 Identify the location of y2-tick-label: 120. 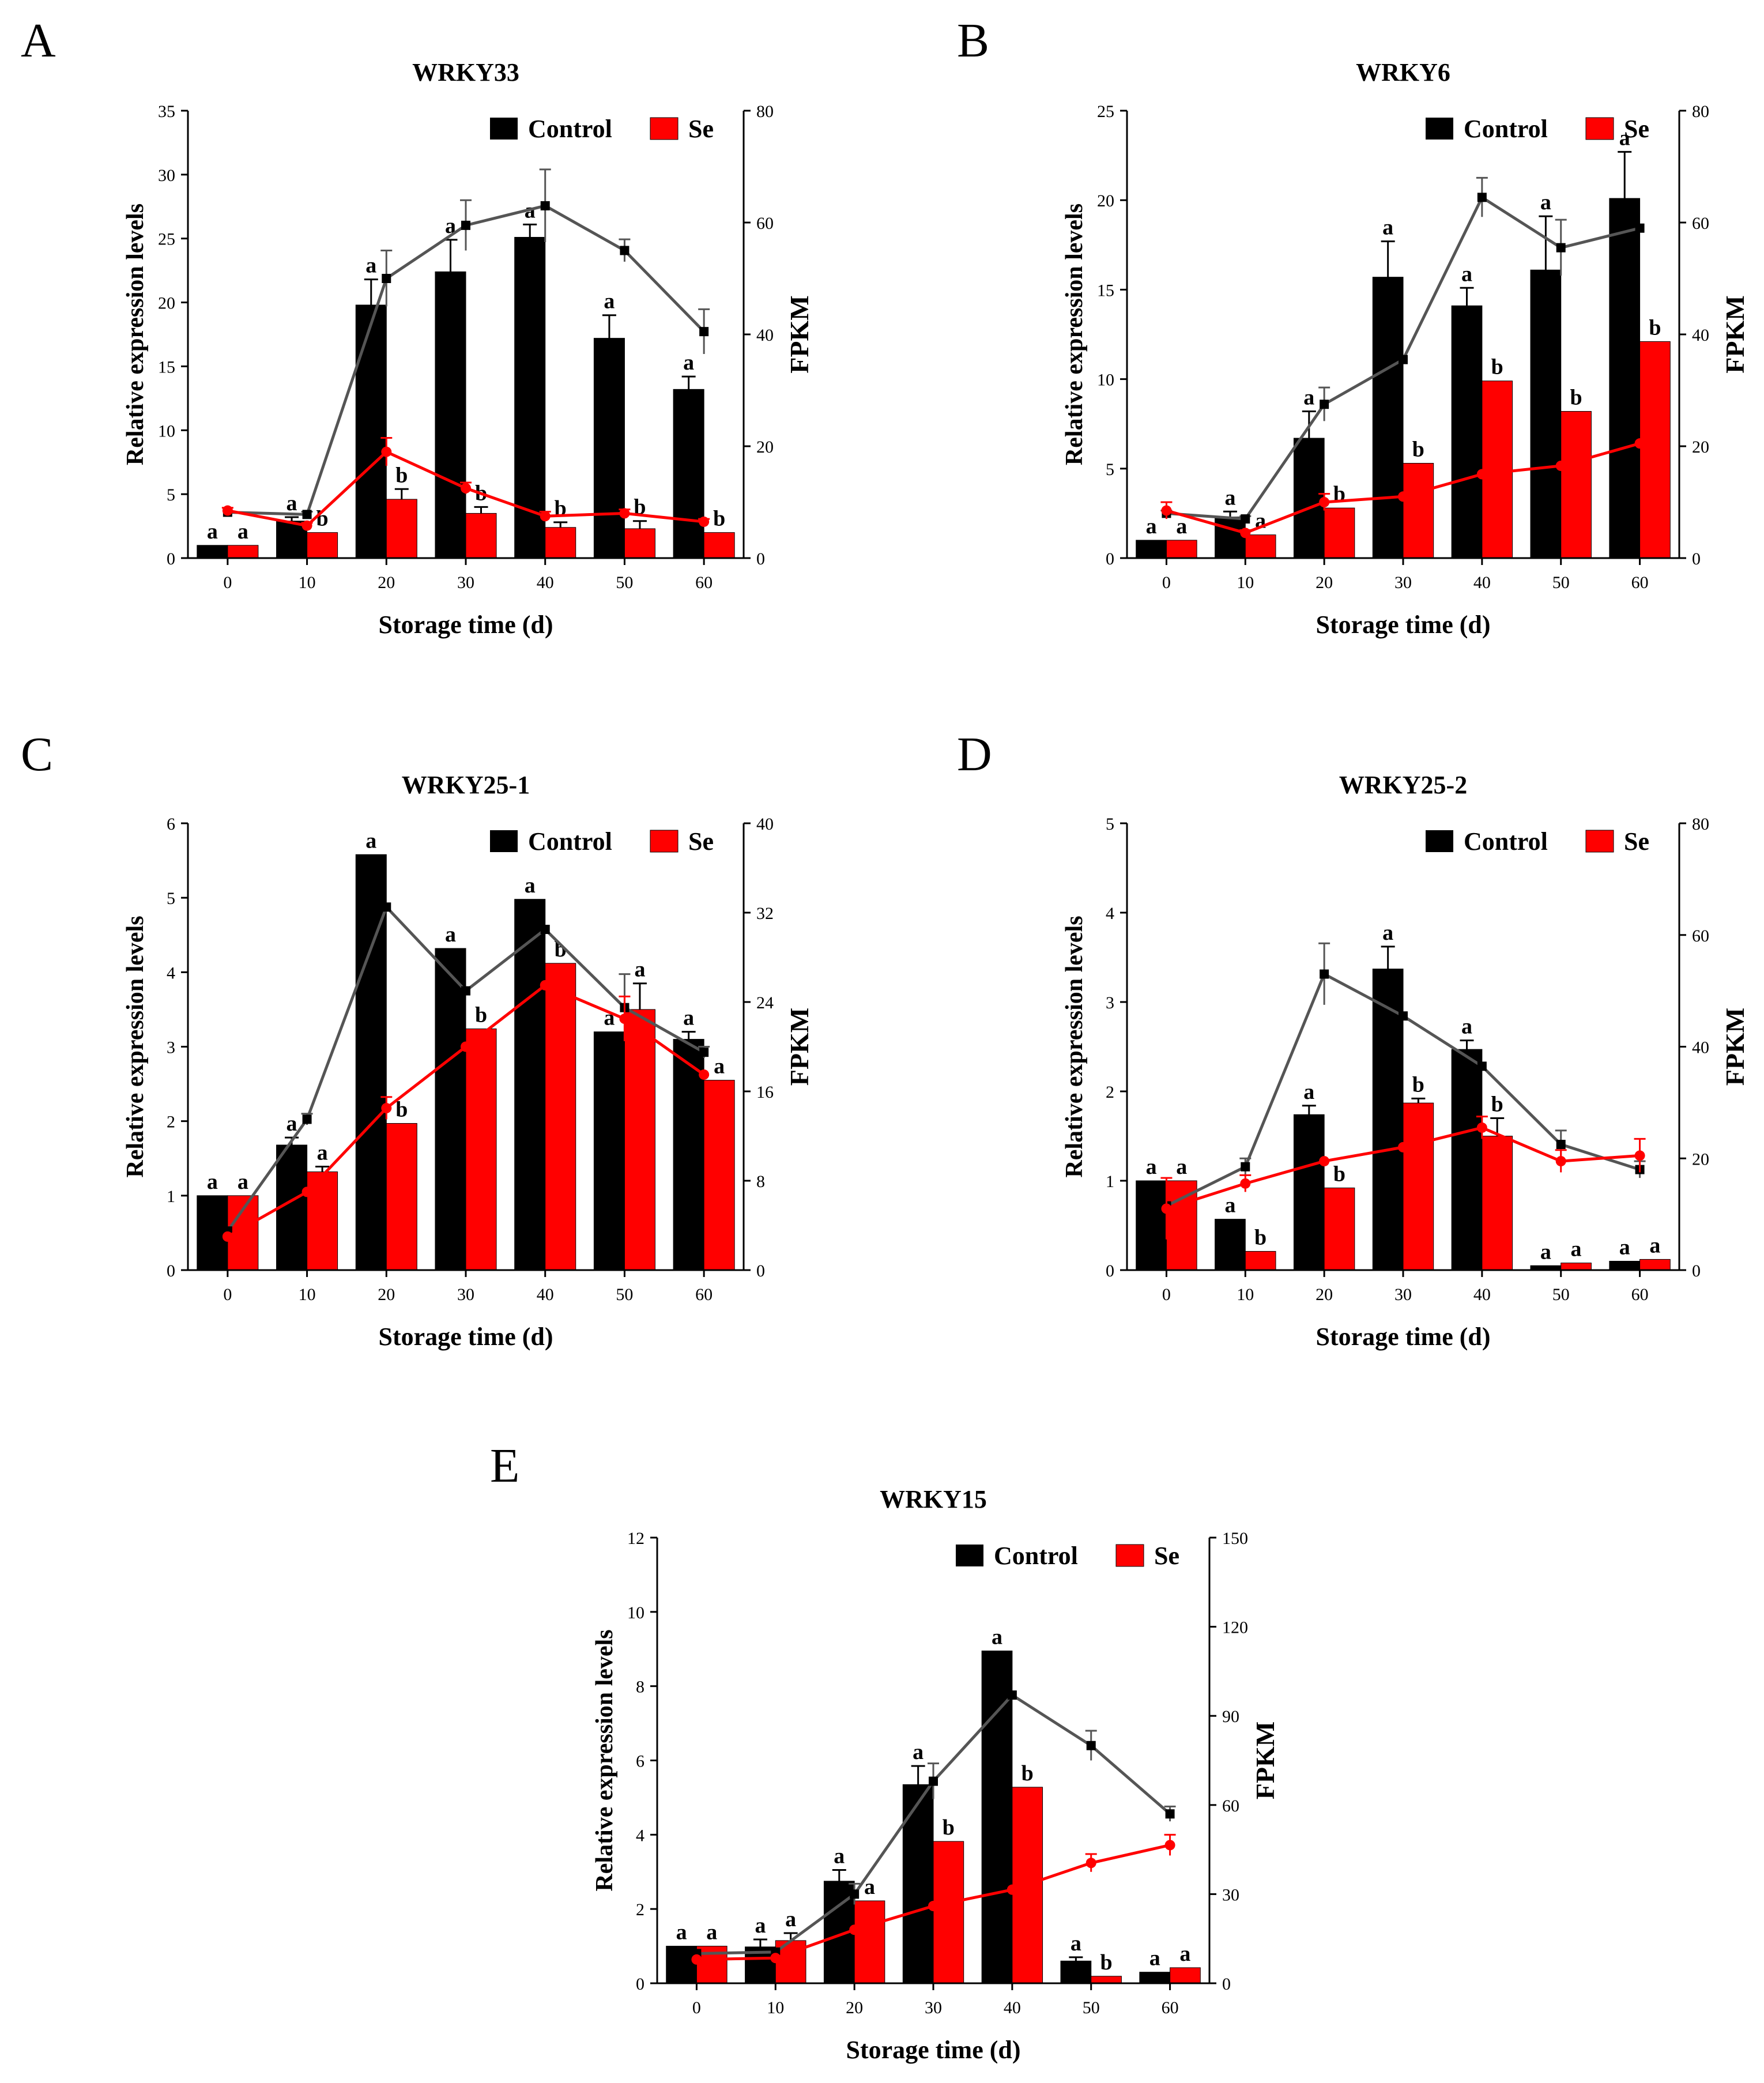
(1235, 1627).